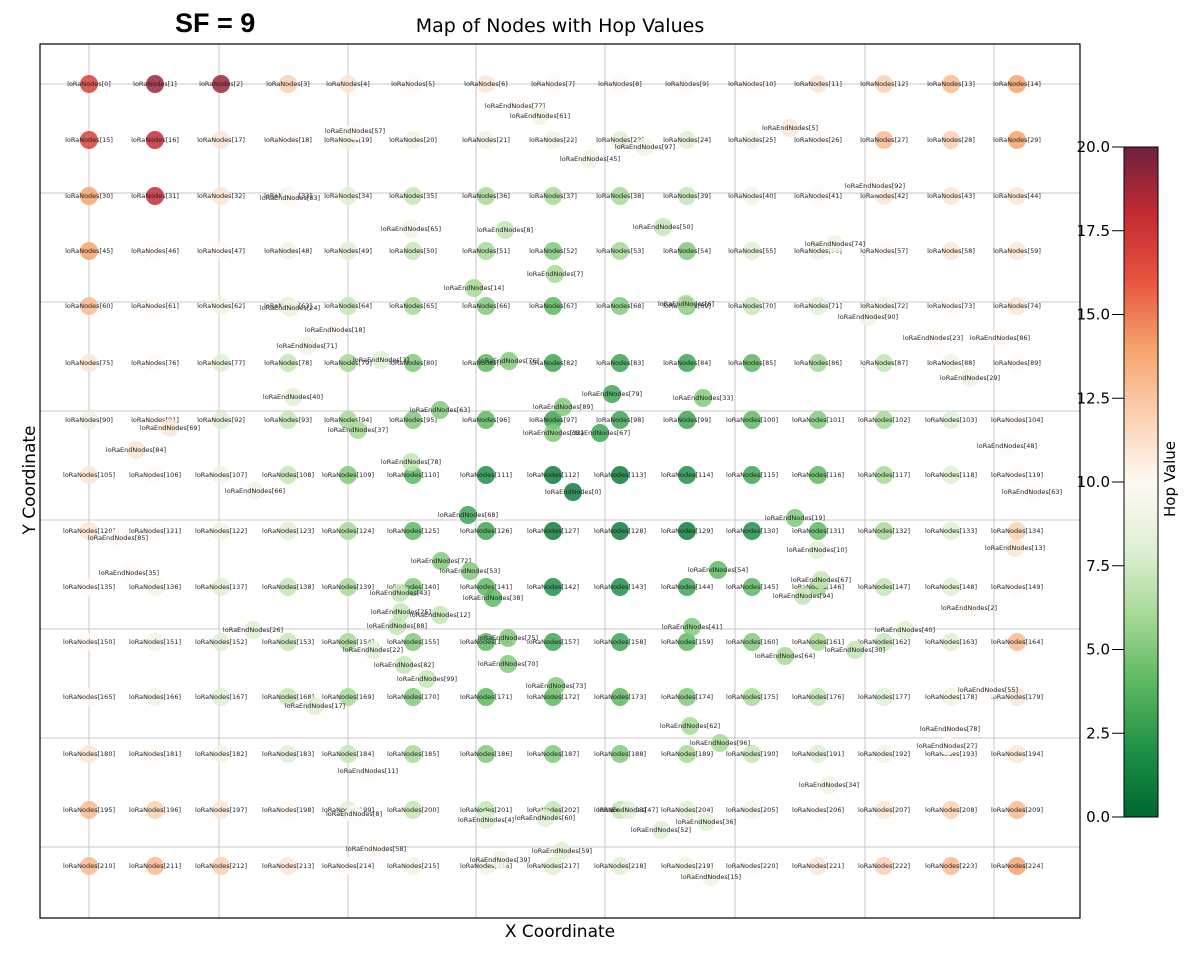 This screenshot has width=1200, height=960. I want to click on gateway-node-label: loRaNodes[215], so click(413, 866).